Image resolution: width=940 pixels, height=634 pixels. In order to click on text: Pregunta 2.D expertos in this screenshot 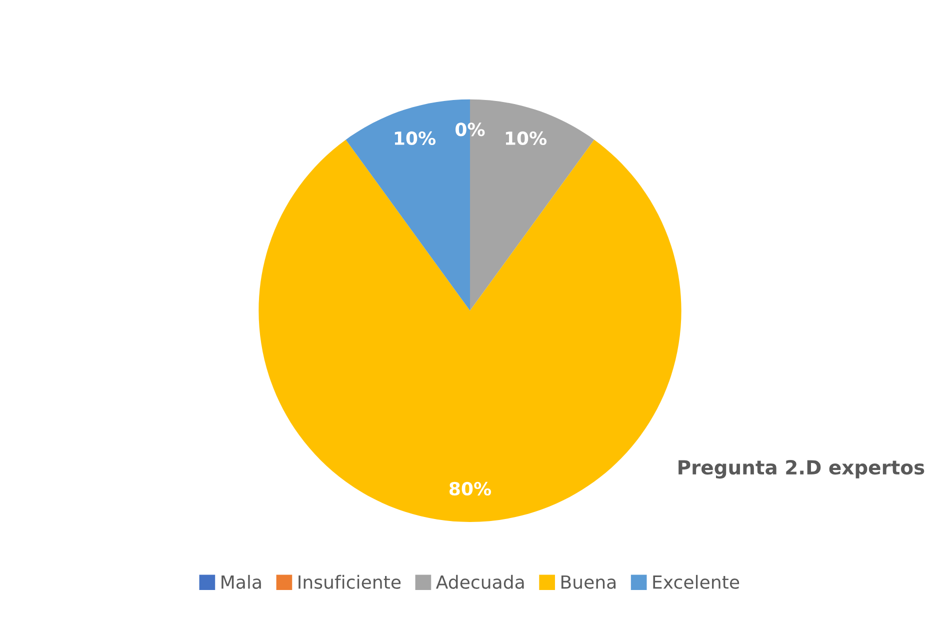, I will do `click(801, 469)`.